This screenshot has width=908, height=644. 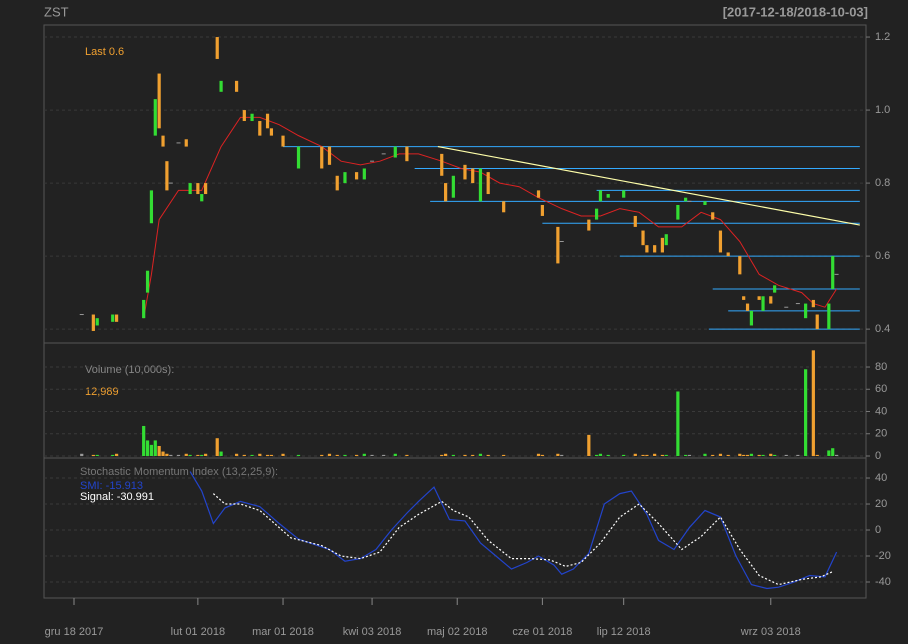 I want to click on volume-title: Volume (10,000s):, so click(x=129, y=370).